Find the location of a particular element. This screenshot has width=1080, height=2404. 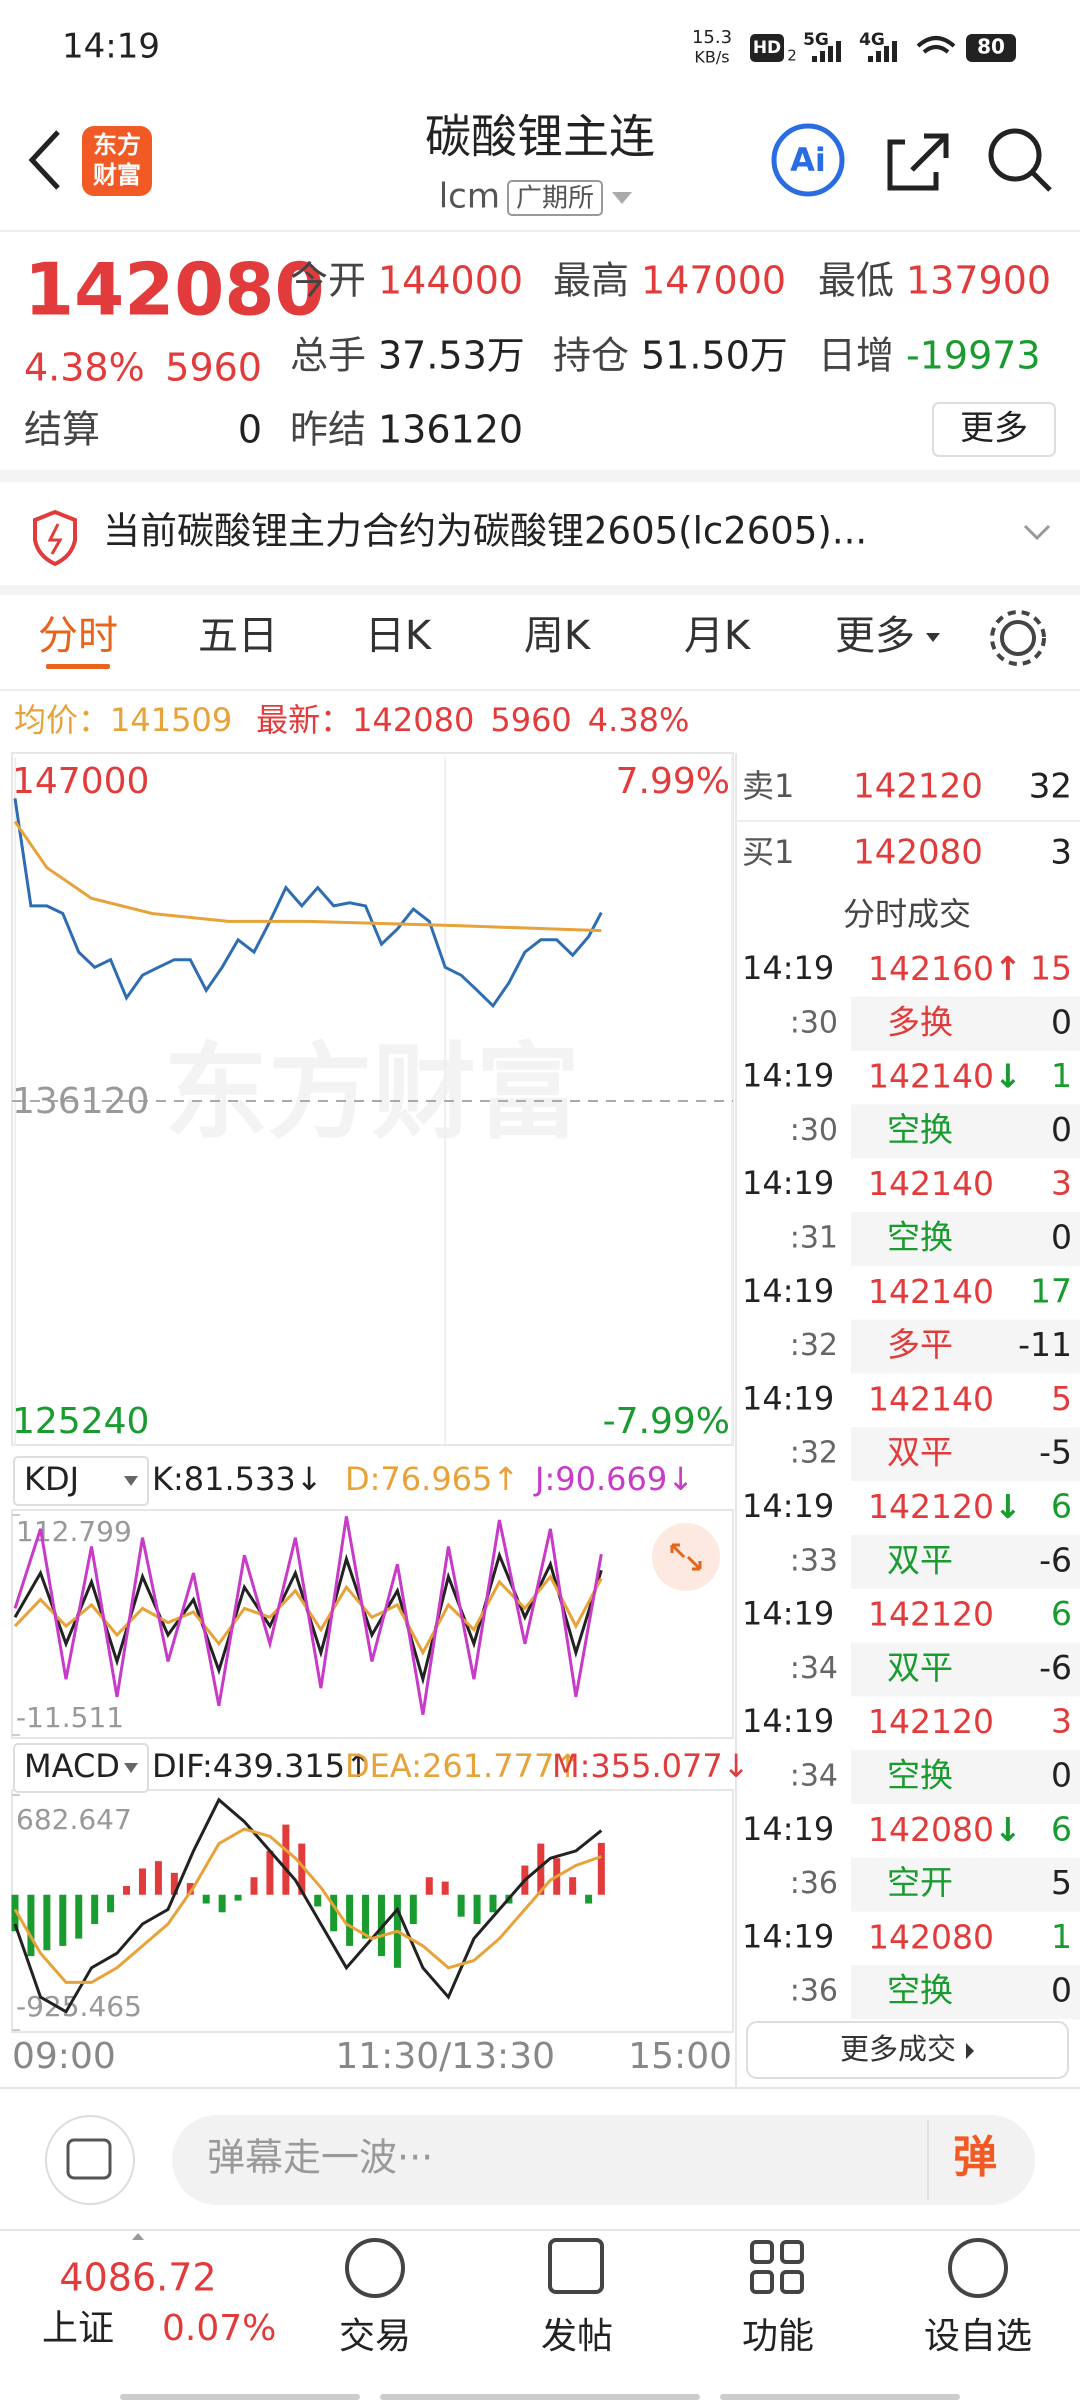

tab: 五日 is located at coordinates (238, 636).